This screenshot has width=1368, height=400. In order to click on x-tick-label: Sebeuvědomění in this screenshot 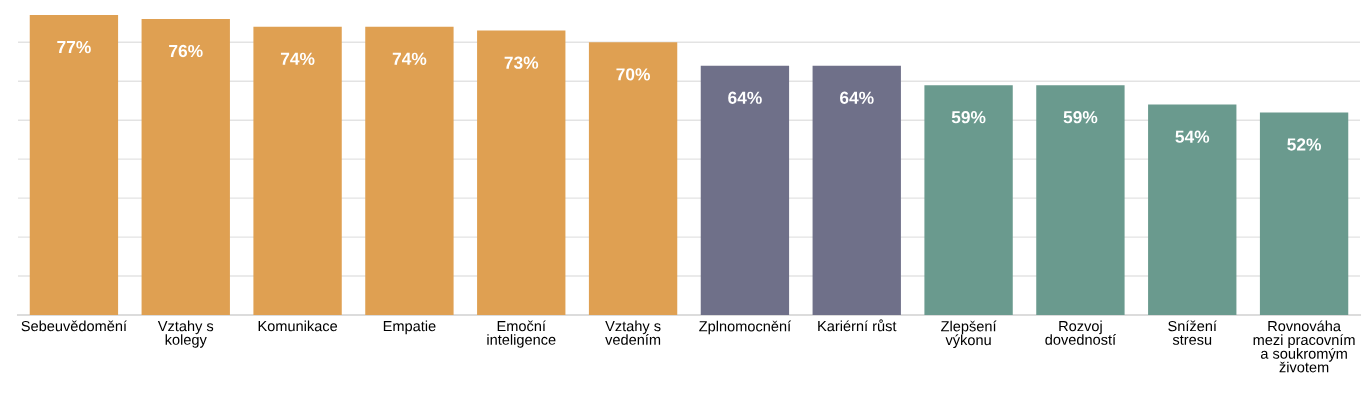, I will do `click(74, 326)`.